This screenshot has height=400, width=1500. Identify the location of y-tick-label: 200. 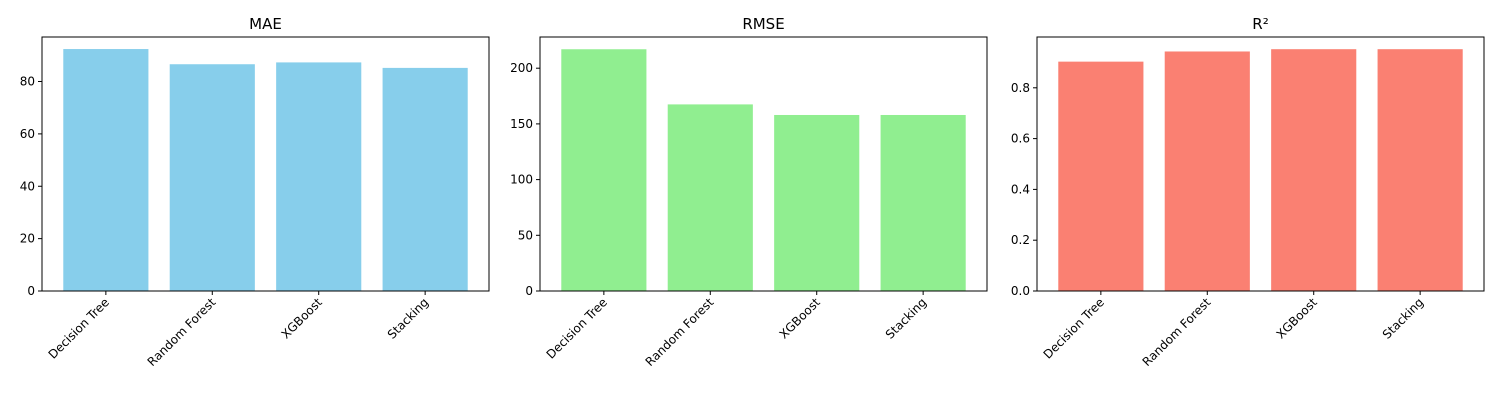
(521, 68).